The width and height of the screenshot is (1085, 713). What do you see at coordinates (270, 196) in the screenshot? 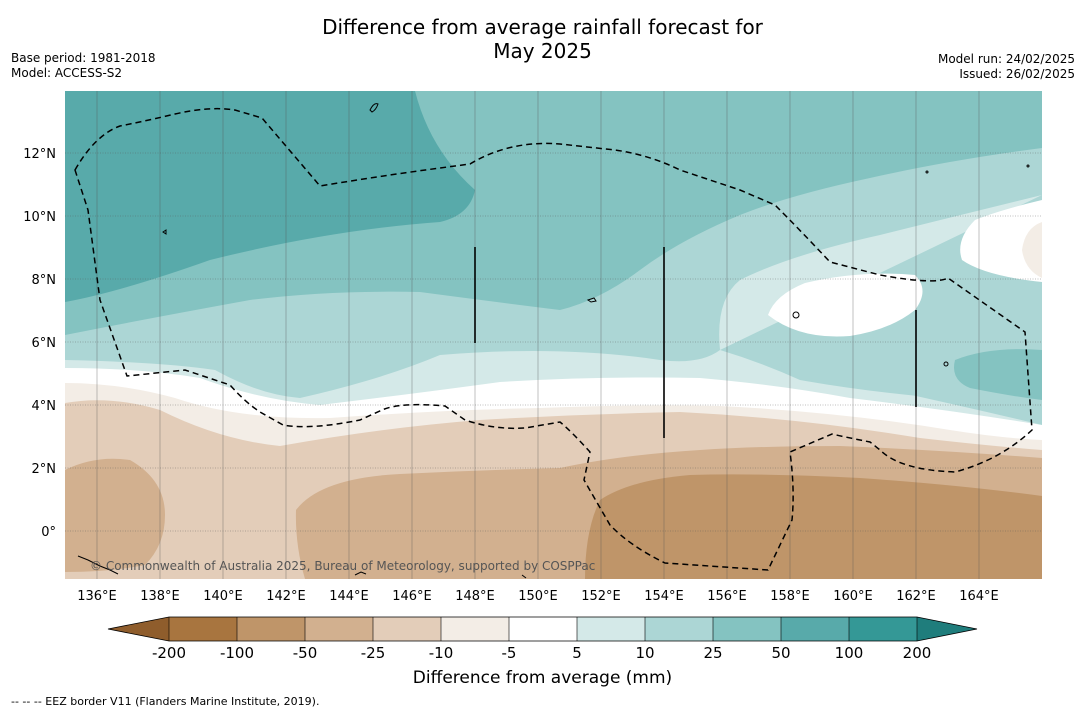
I see `band-50-100-northwest` at bounding box center [270, 196].